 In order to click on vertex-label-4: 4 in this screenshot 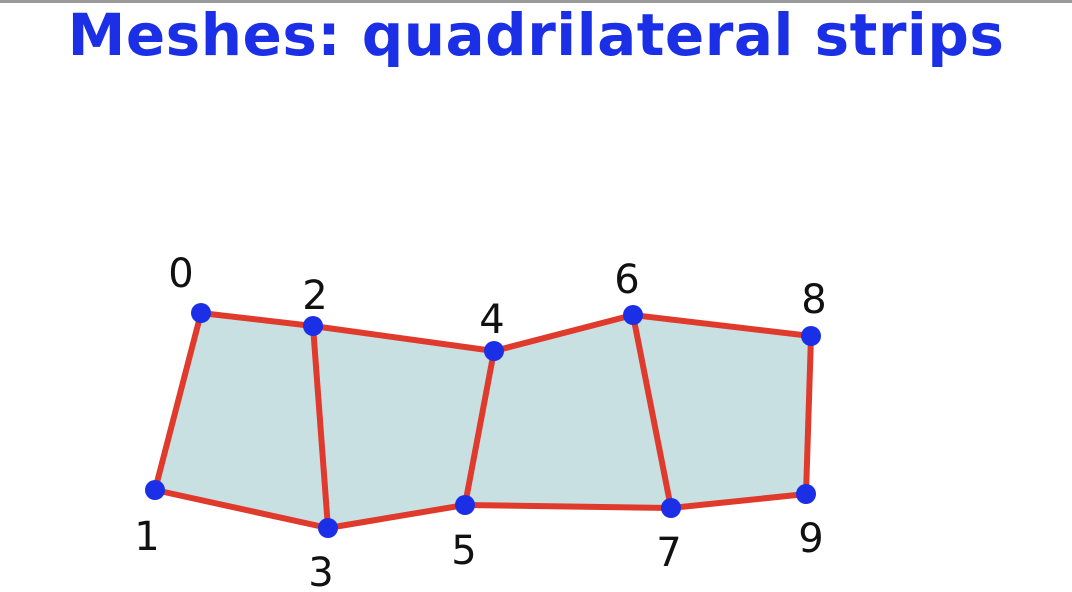, I will do `click(491, 320)`.